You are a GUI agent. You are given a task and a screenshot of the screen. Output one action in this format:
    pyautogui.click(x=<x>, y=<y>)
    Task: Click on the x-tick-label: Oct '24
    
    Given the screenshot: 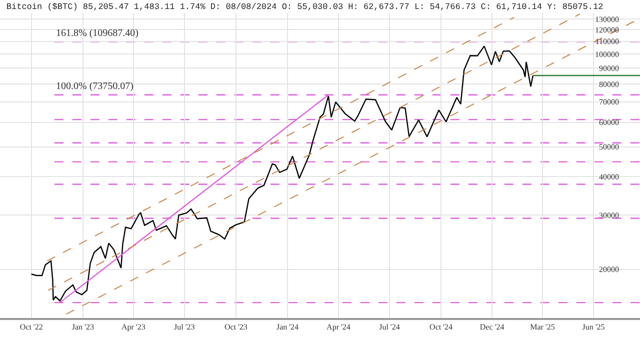 What is the action you would take?
    pyautogui.click(x=441, y=327)
    